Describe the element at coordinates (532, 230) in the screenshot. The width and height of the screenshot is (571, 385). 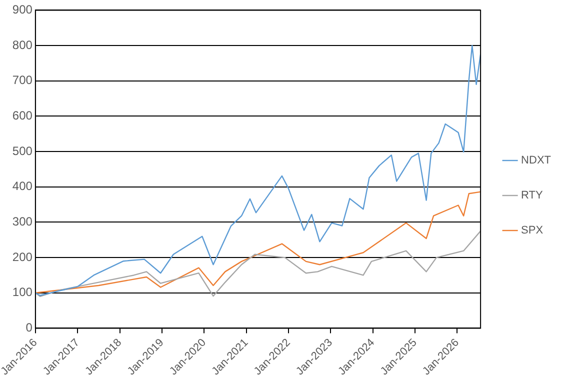
I see `legend-label: SPX` at that location.